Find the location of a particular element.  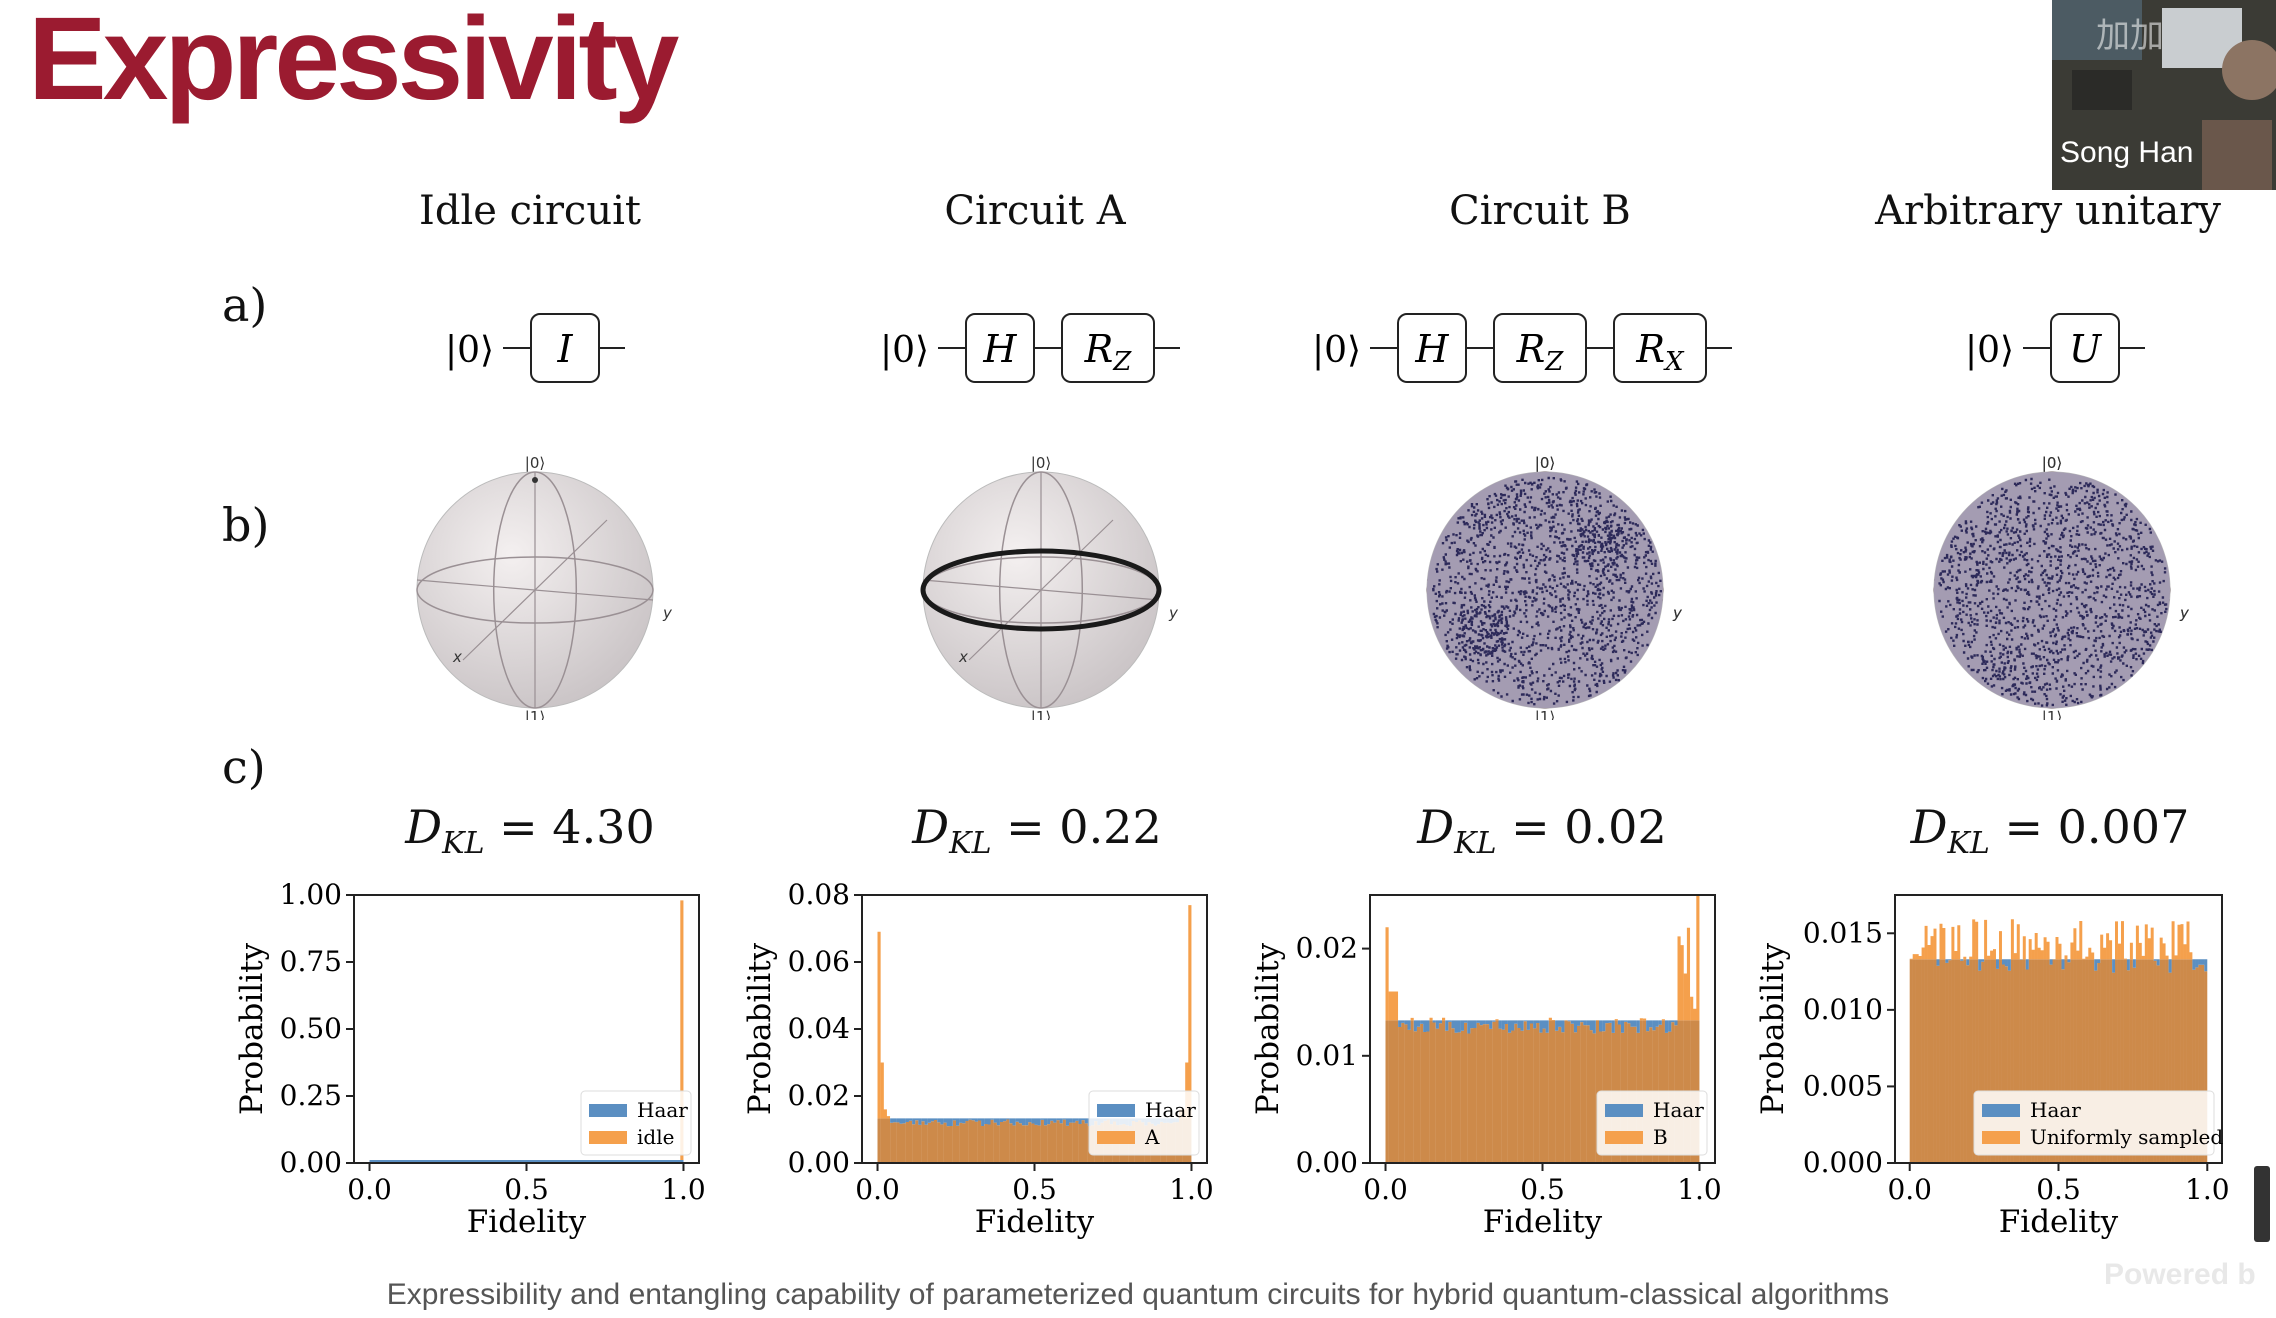

legend-label-sample: A is located at coordinates (1152, 1137).